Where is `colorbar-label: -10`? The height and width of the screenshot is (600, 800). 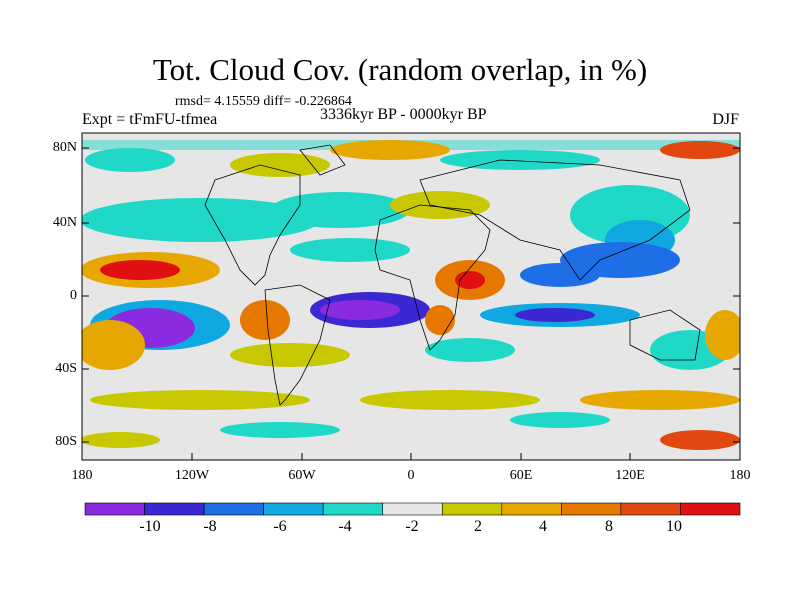 colorbar-label: -10 is located at coordinates (150, 526).